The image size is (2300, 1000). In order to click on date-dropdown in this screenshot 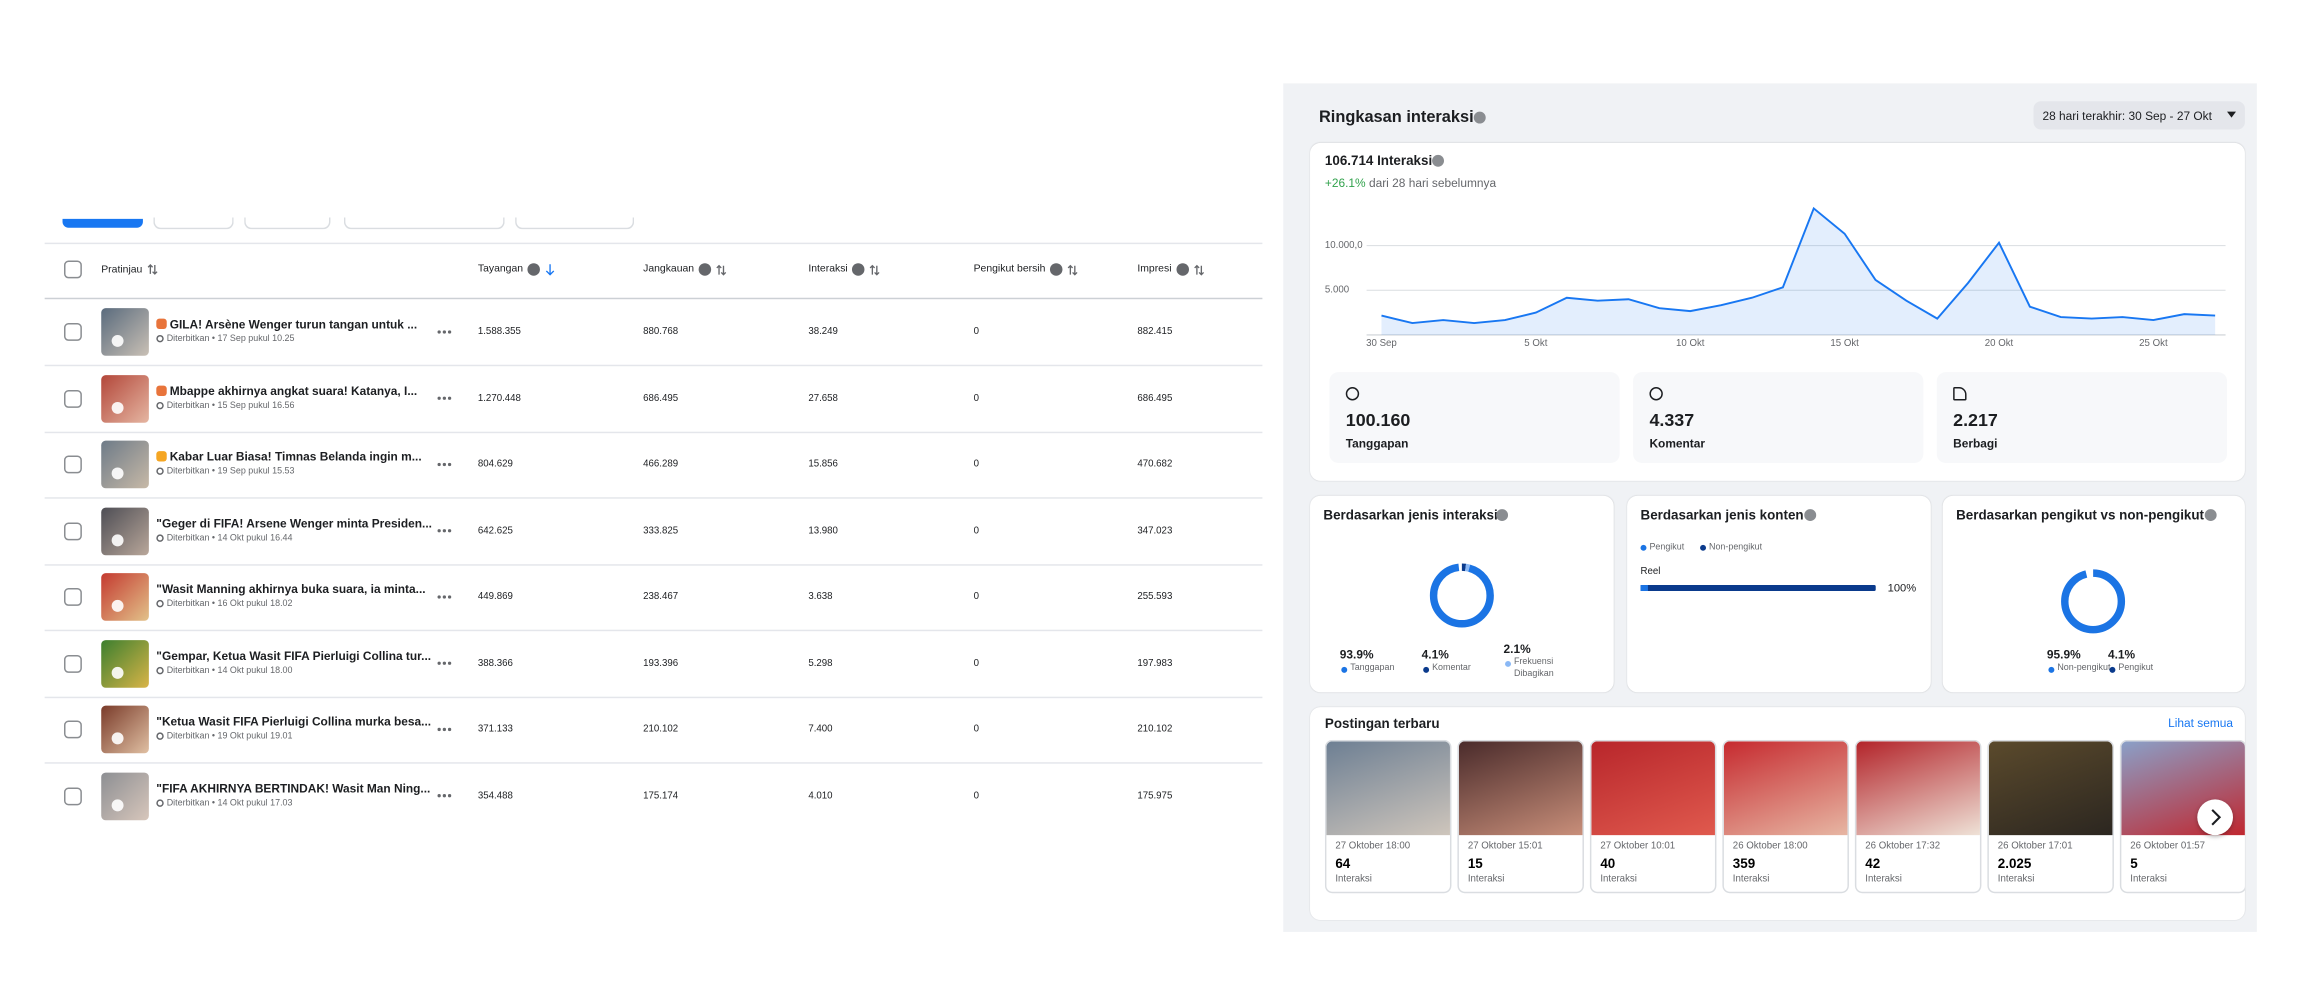, I will do `click(2139, 115)`.